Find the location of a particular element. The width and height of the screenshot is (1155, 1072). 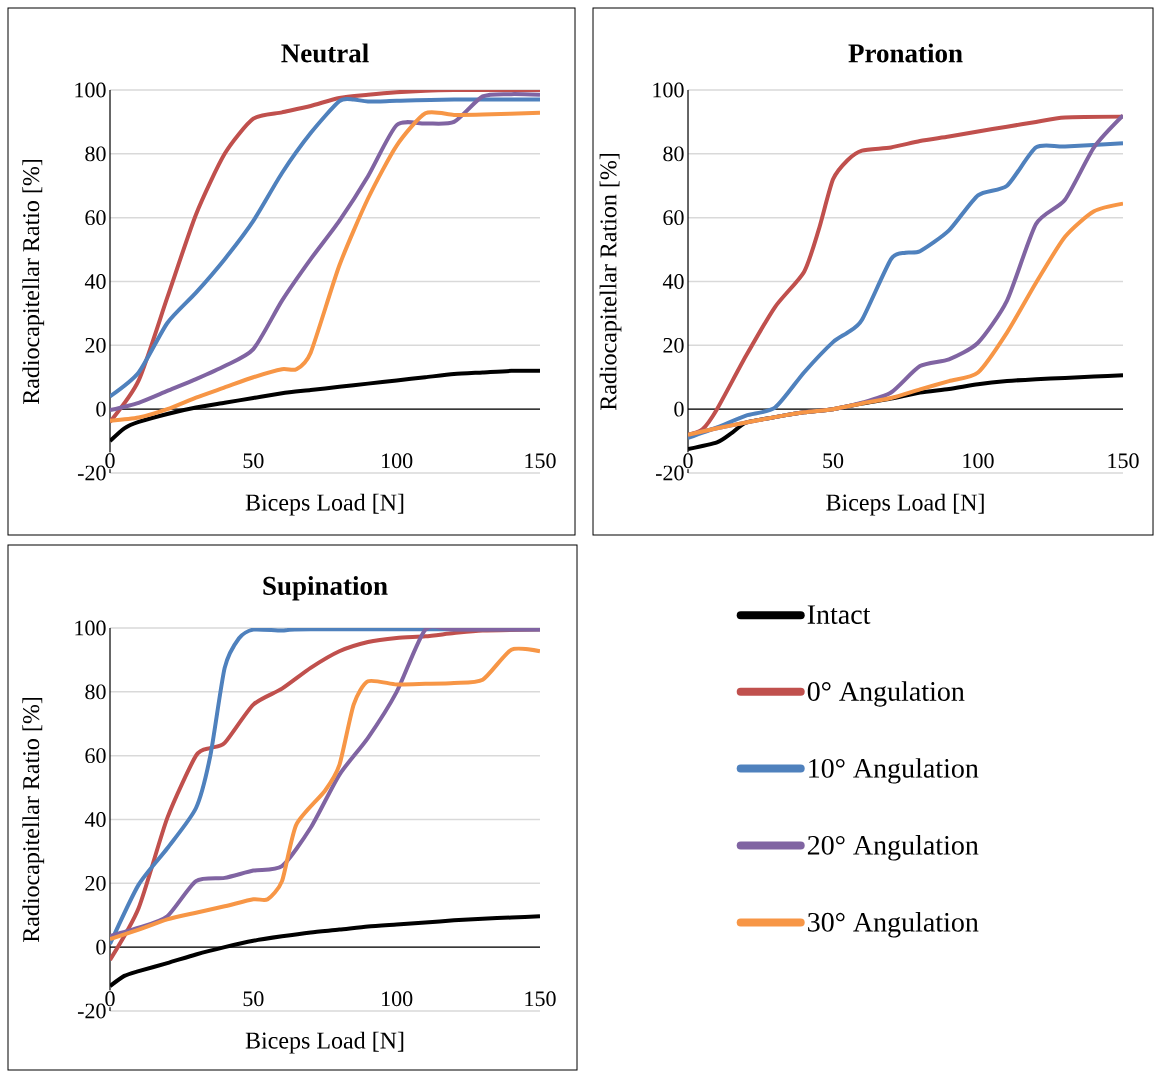

chart-title: Neutral is located at coordinates (325, 53).